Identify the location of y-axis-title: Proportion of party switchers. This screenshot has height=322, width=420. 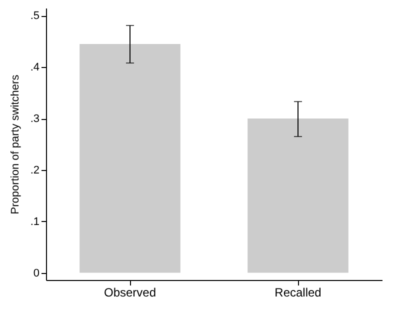
(15, 144).